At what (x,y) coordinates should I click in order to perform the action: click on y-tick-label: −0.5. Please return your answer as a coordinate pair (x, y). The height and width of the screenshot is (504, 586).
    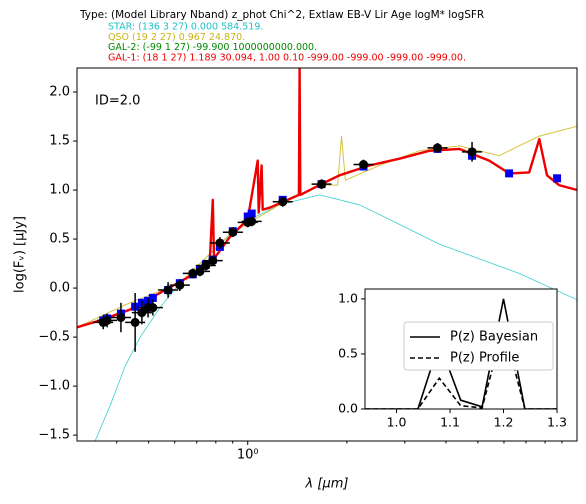
    Looking at the image, I should click on (54, 337).